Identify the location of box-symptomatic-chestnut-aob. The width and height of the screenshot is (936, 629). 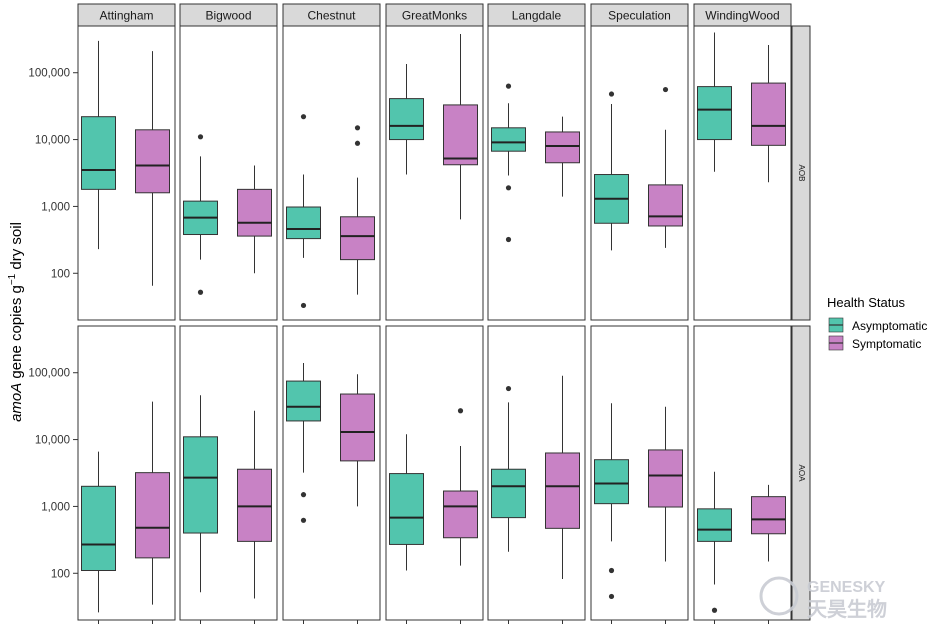
(357, 210).